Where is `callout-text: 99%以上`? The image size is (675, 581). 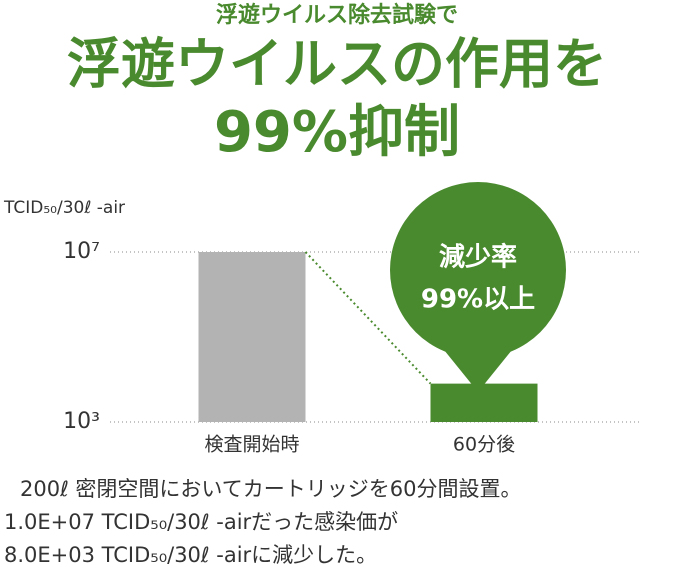 callout-text: 99%以上 is located at coordinates (478, 300).